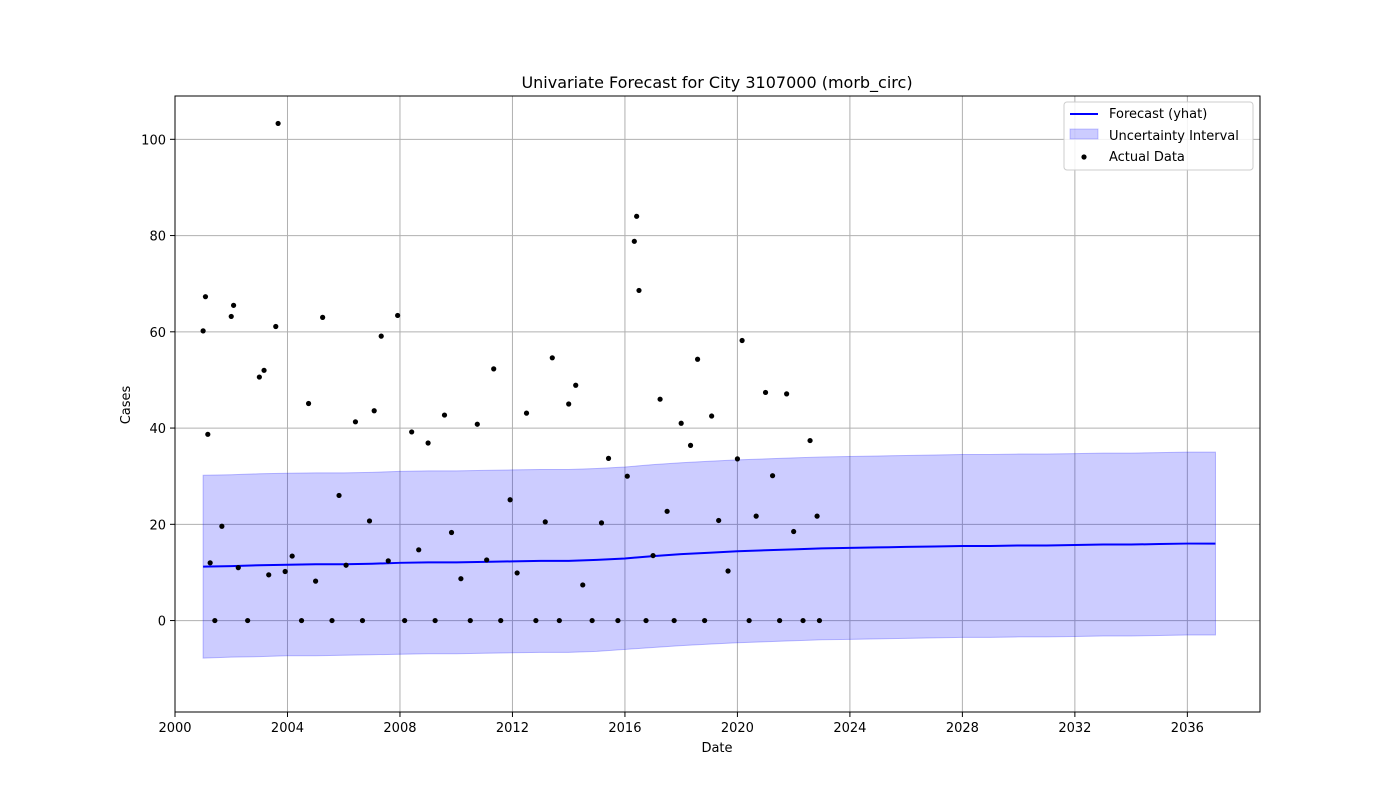  Describe the element at coordinates (157, 237) in the screenshot. I see `y-tick-label: 80` at that location.